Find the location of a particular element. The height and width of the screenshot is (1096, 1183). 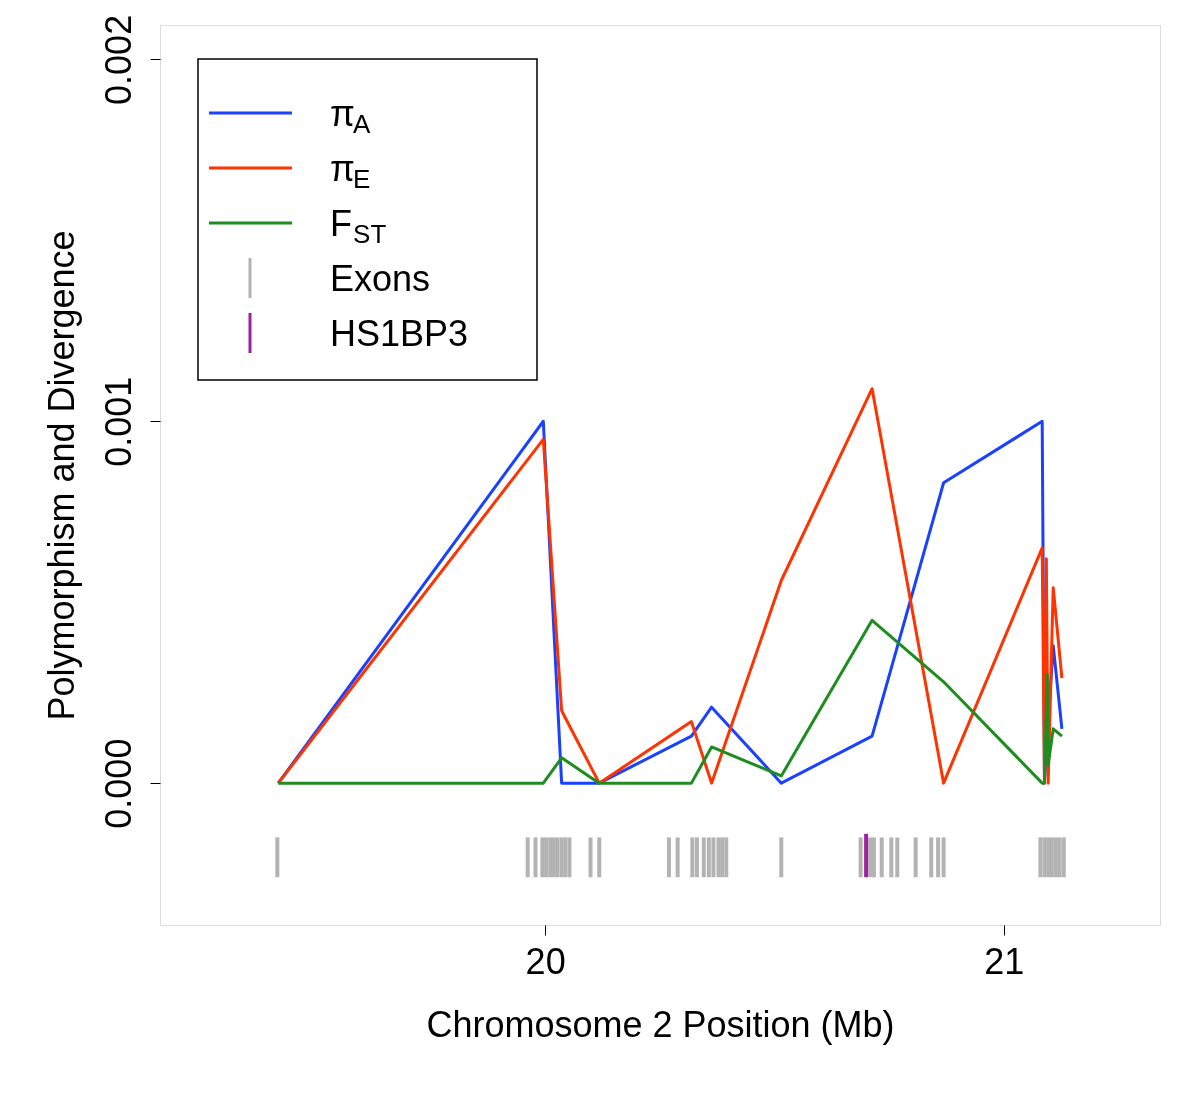

y-tick-label: 0.001 is located at coordinates (118, 421).